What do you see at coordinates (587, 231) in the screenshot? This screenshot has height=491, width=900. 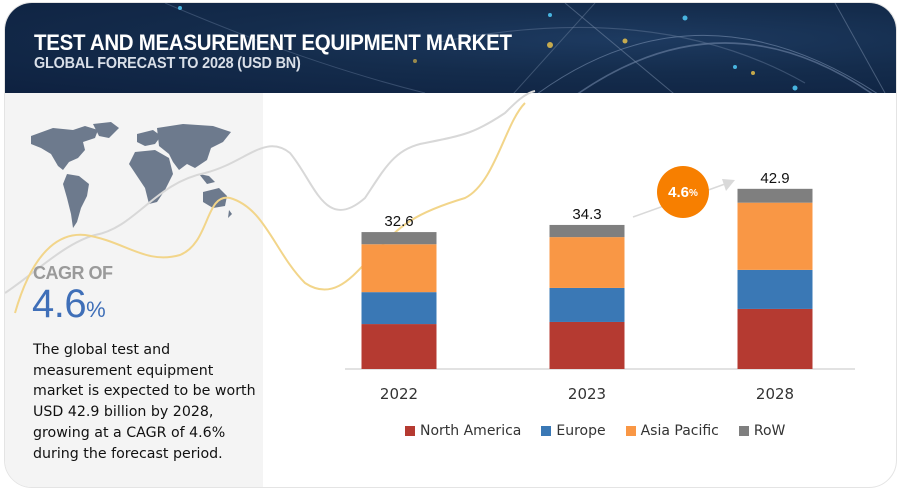 I see `bar-segment-row-2023` at bounding box center [587, 231].